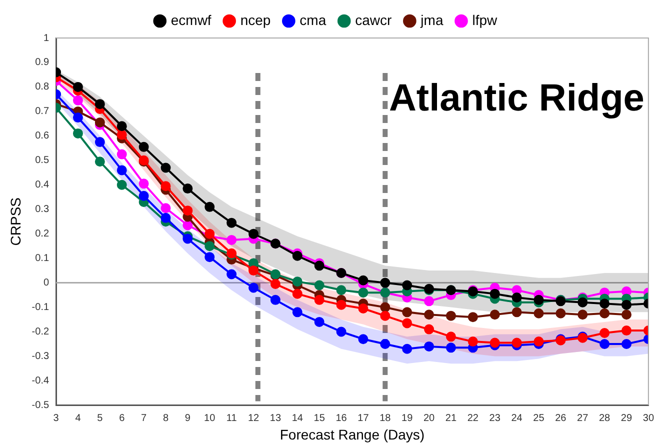 This screenshot has height=444, width=657. What do you see at coordinates (144, 418) in the screenshot?
I see `x-tick-label: 7` at bounding box center [144, 418].